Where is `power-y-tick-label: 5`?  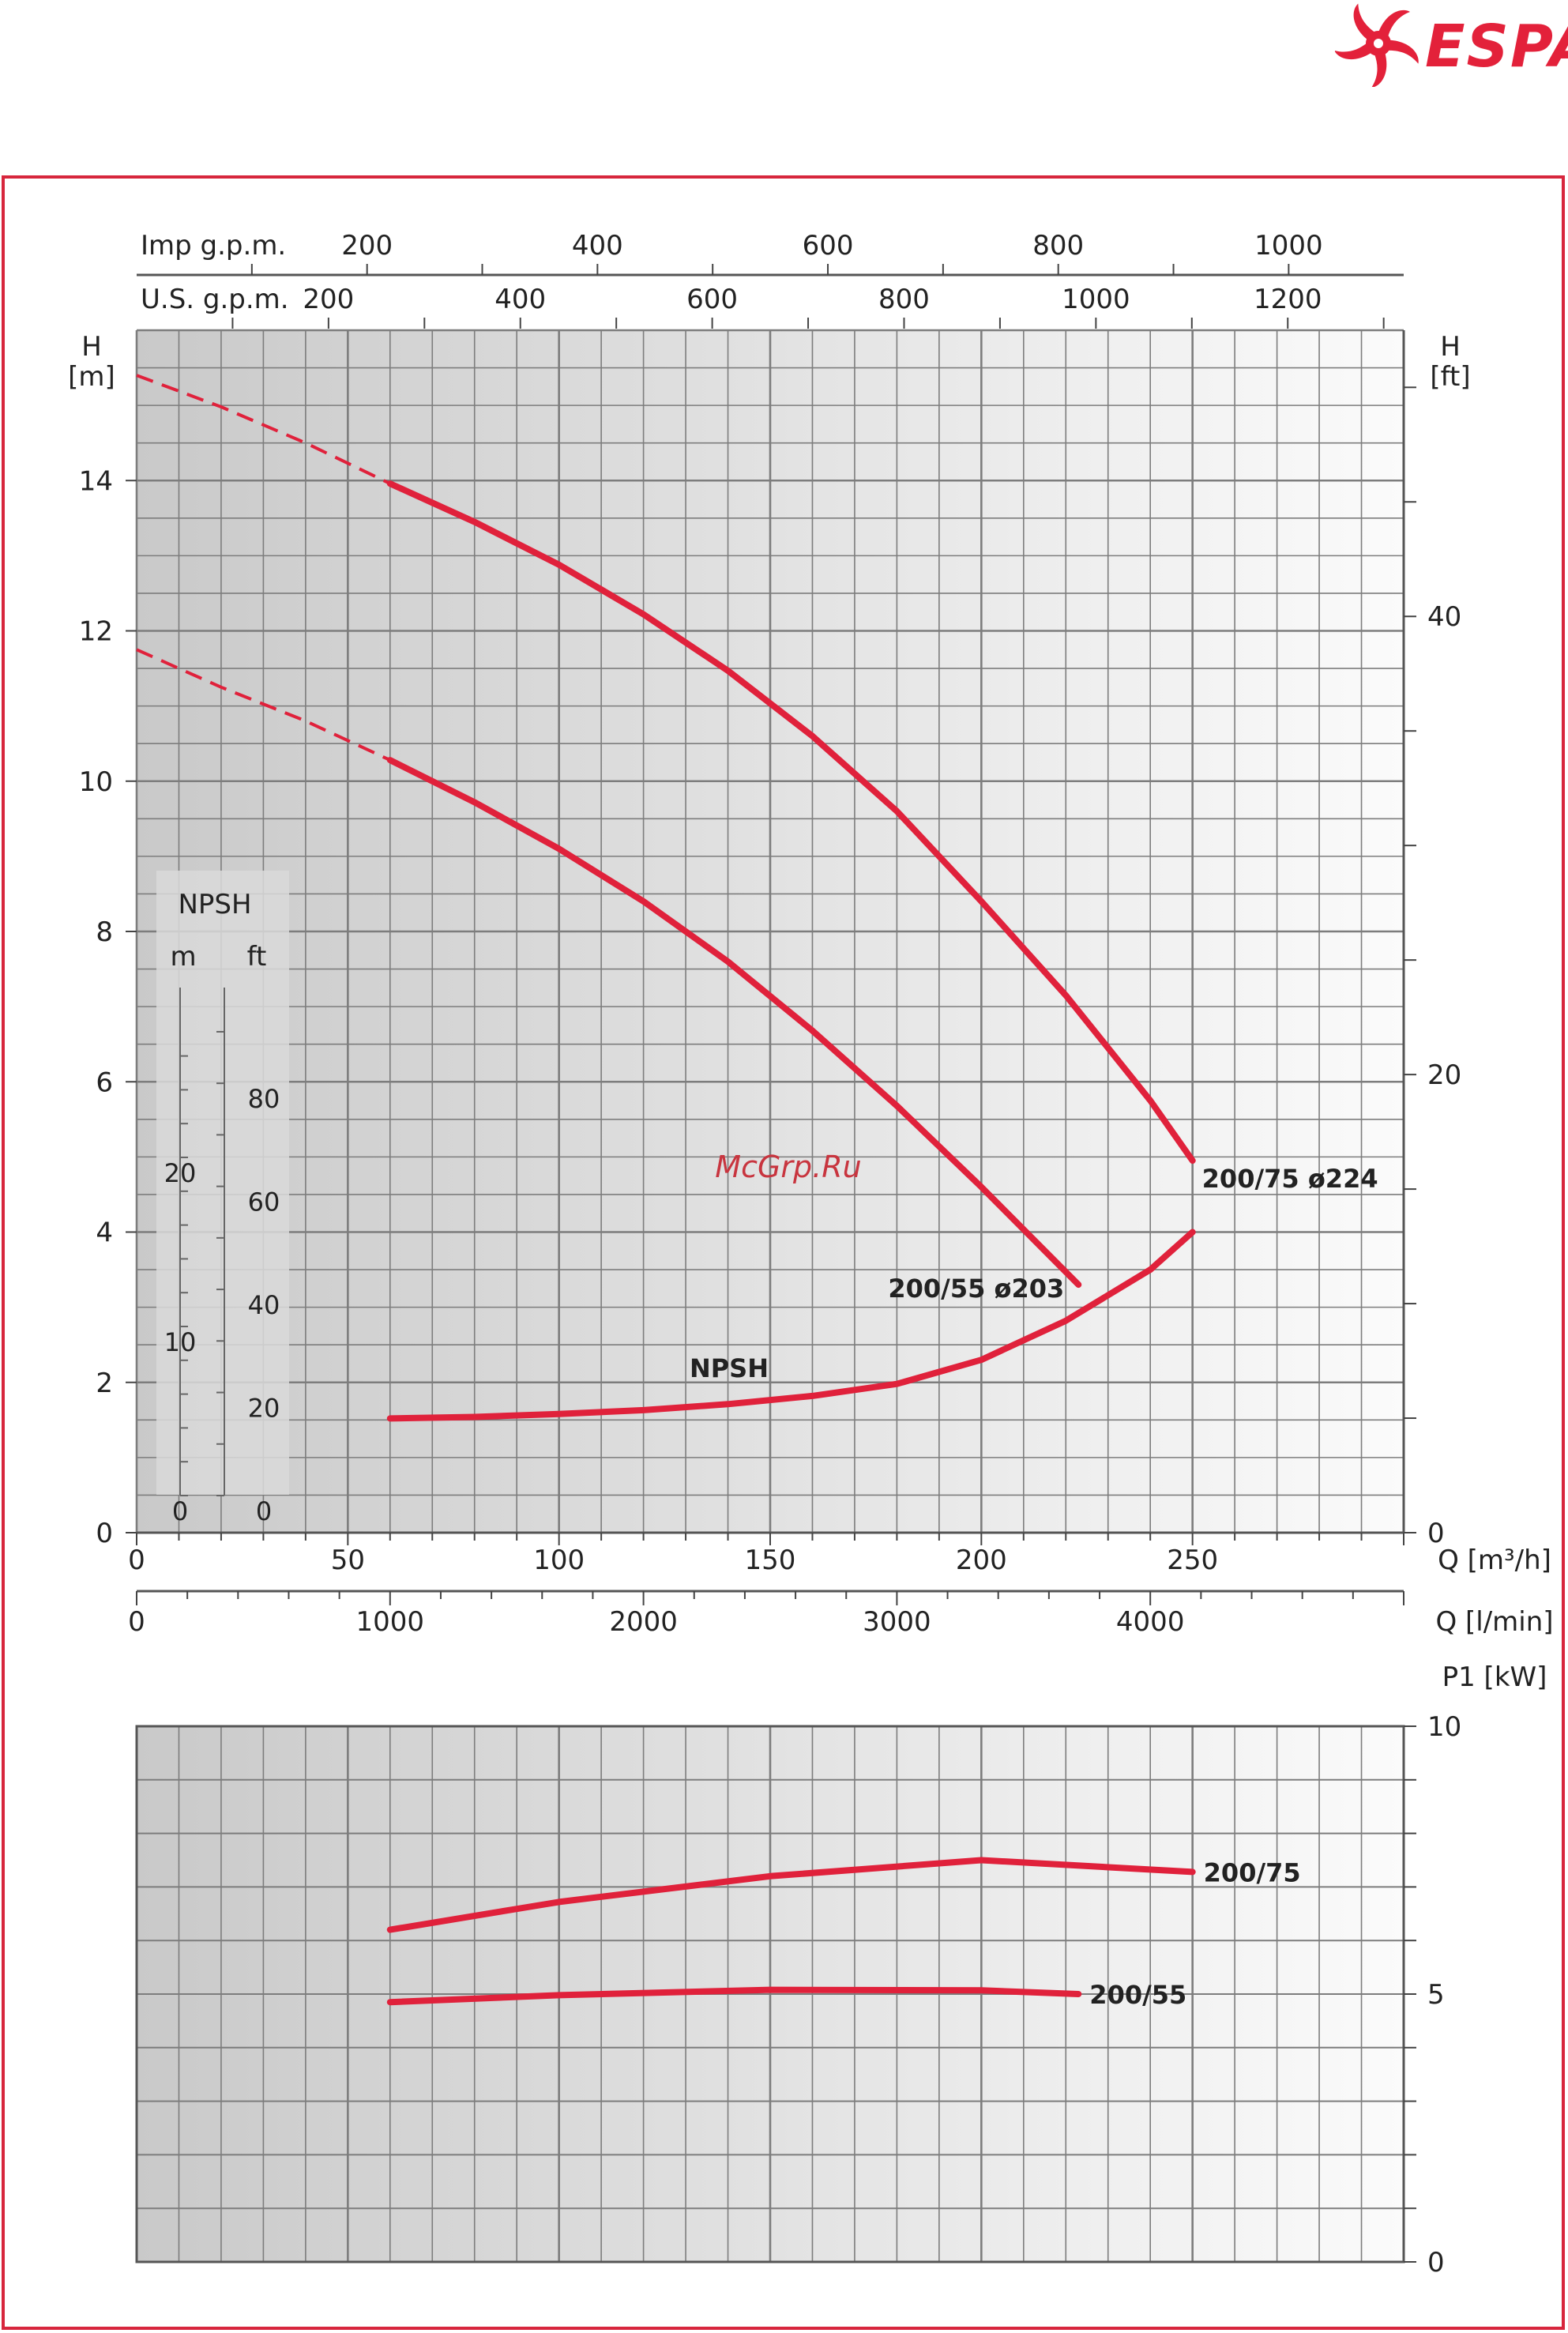 power-y-tick-label: 5 is located at coordinates (1436, 1995).